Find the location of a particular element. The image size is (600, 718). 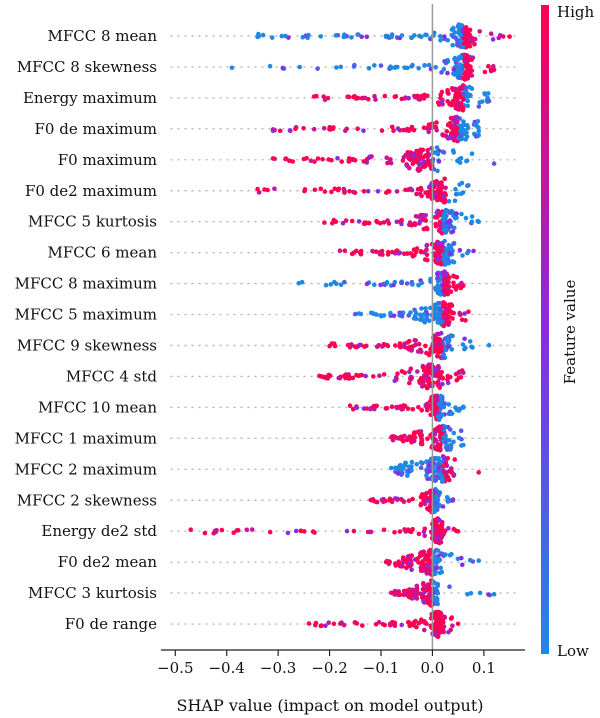

feature-row: MFCC 8 maximum is located at coordinates (268, 283).